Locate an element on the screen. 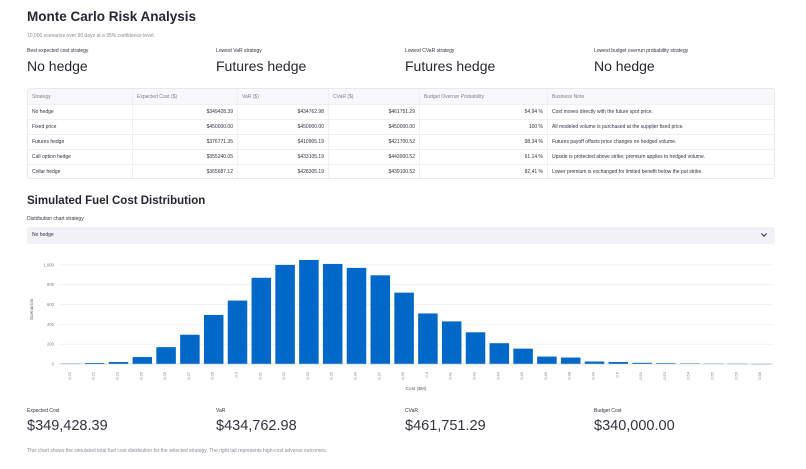 The image size is (806, 469). x-tick-label: 0.46 is located at coordinates (545, 375).